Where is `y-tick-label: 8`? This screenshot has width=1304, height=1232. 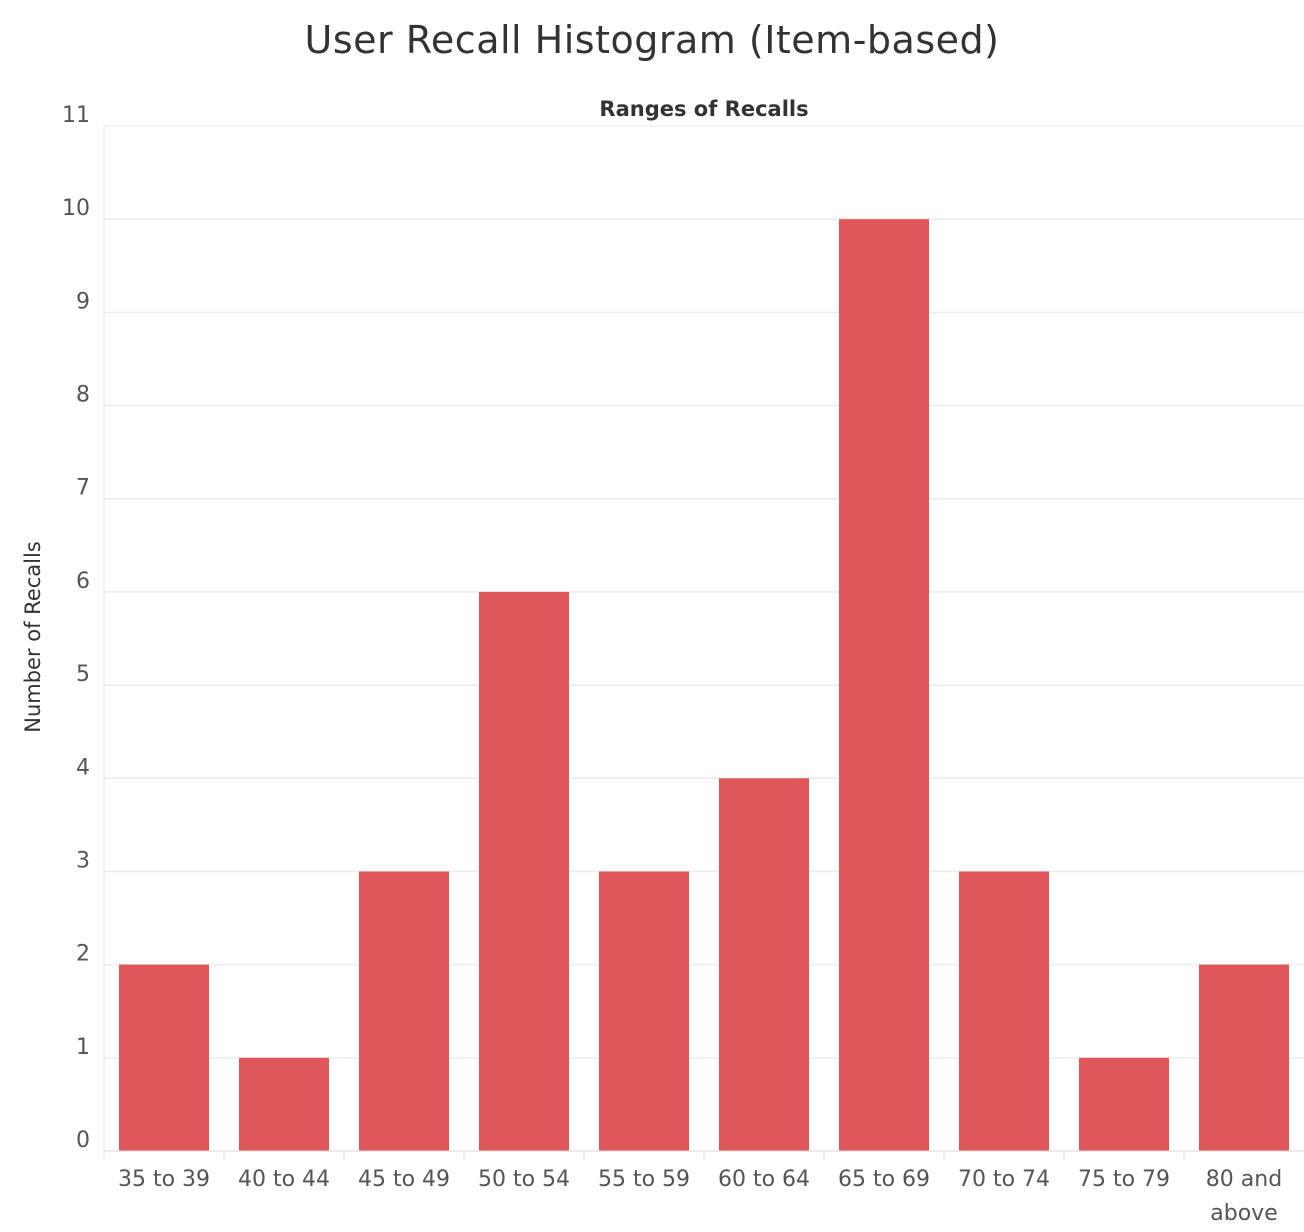 y-tick-label: 8 is located at coordinates (83, 395).